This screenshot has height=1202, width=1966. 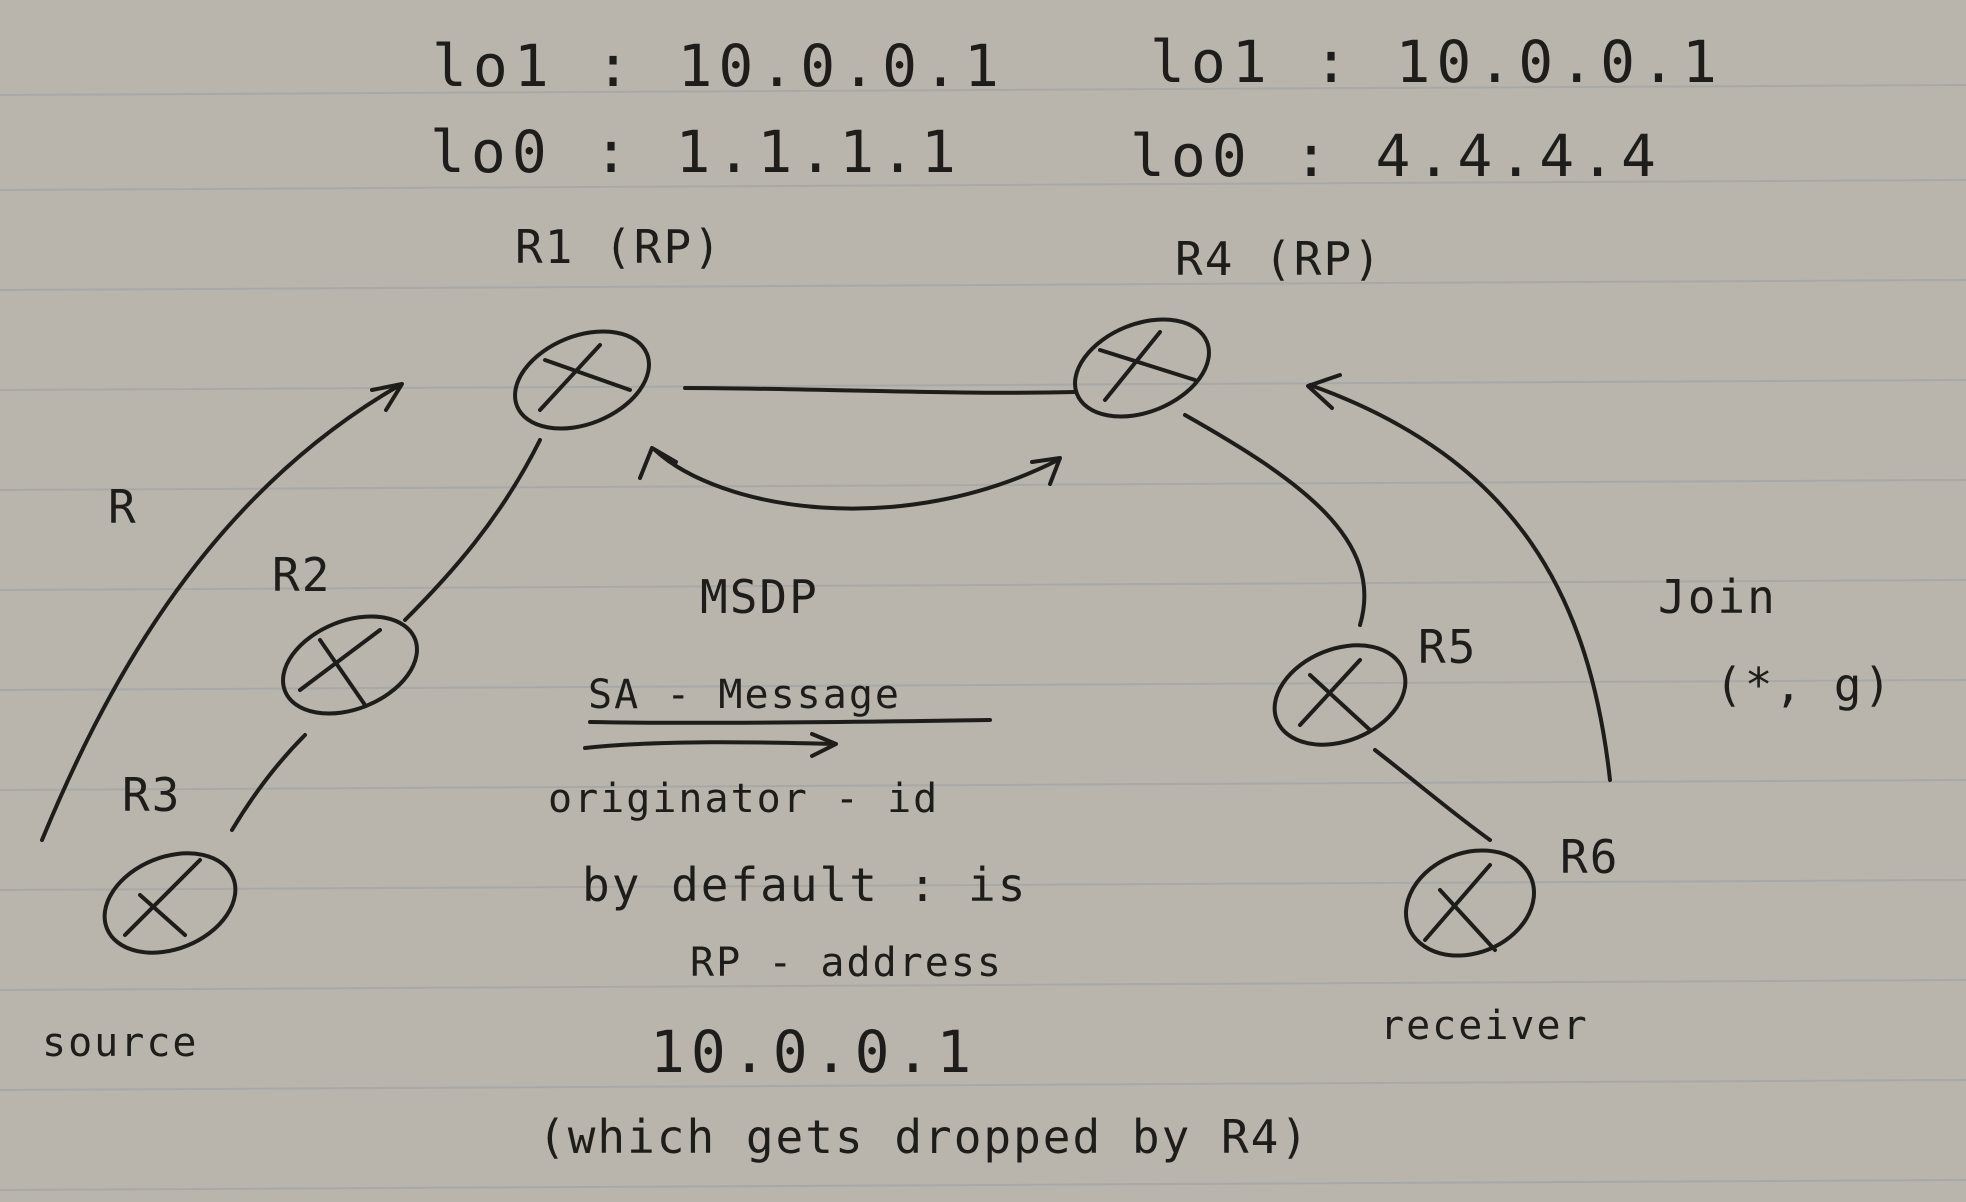 What do you see at coordinates (120, 1043) in the screenshot?
I see `source-label: source` at bounding box center [120, 1043].